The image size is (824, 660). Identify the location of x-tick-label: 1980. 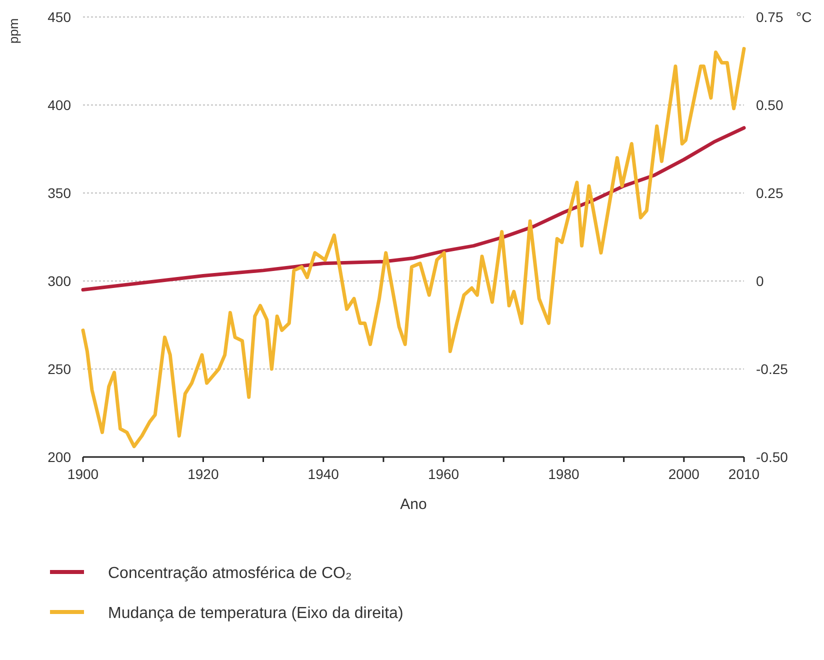
(564, 474).